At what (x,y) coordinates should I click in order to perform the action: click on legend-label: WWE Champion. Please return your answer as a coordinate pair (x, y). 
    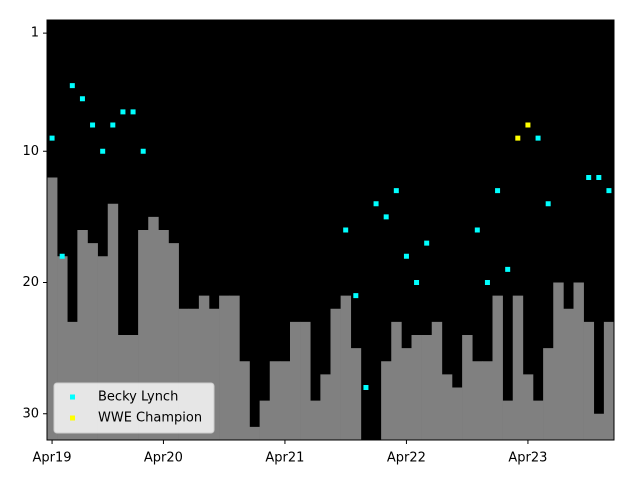
    Looking at the image, I should click on (150, 418).